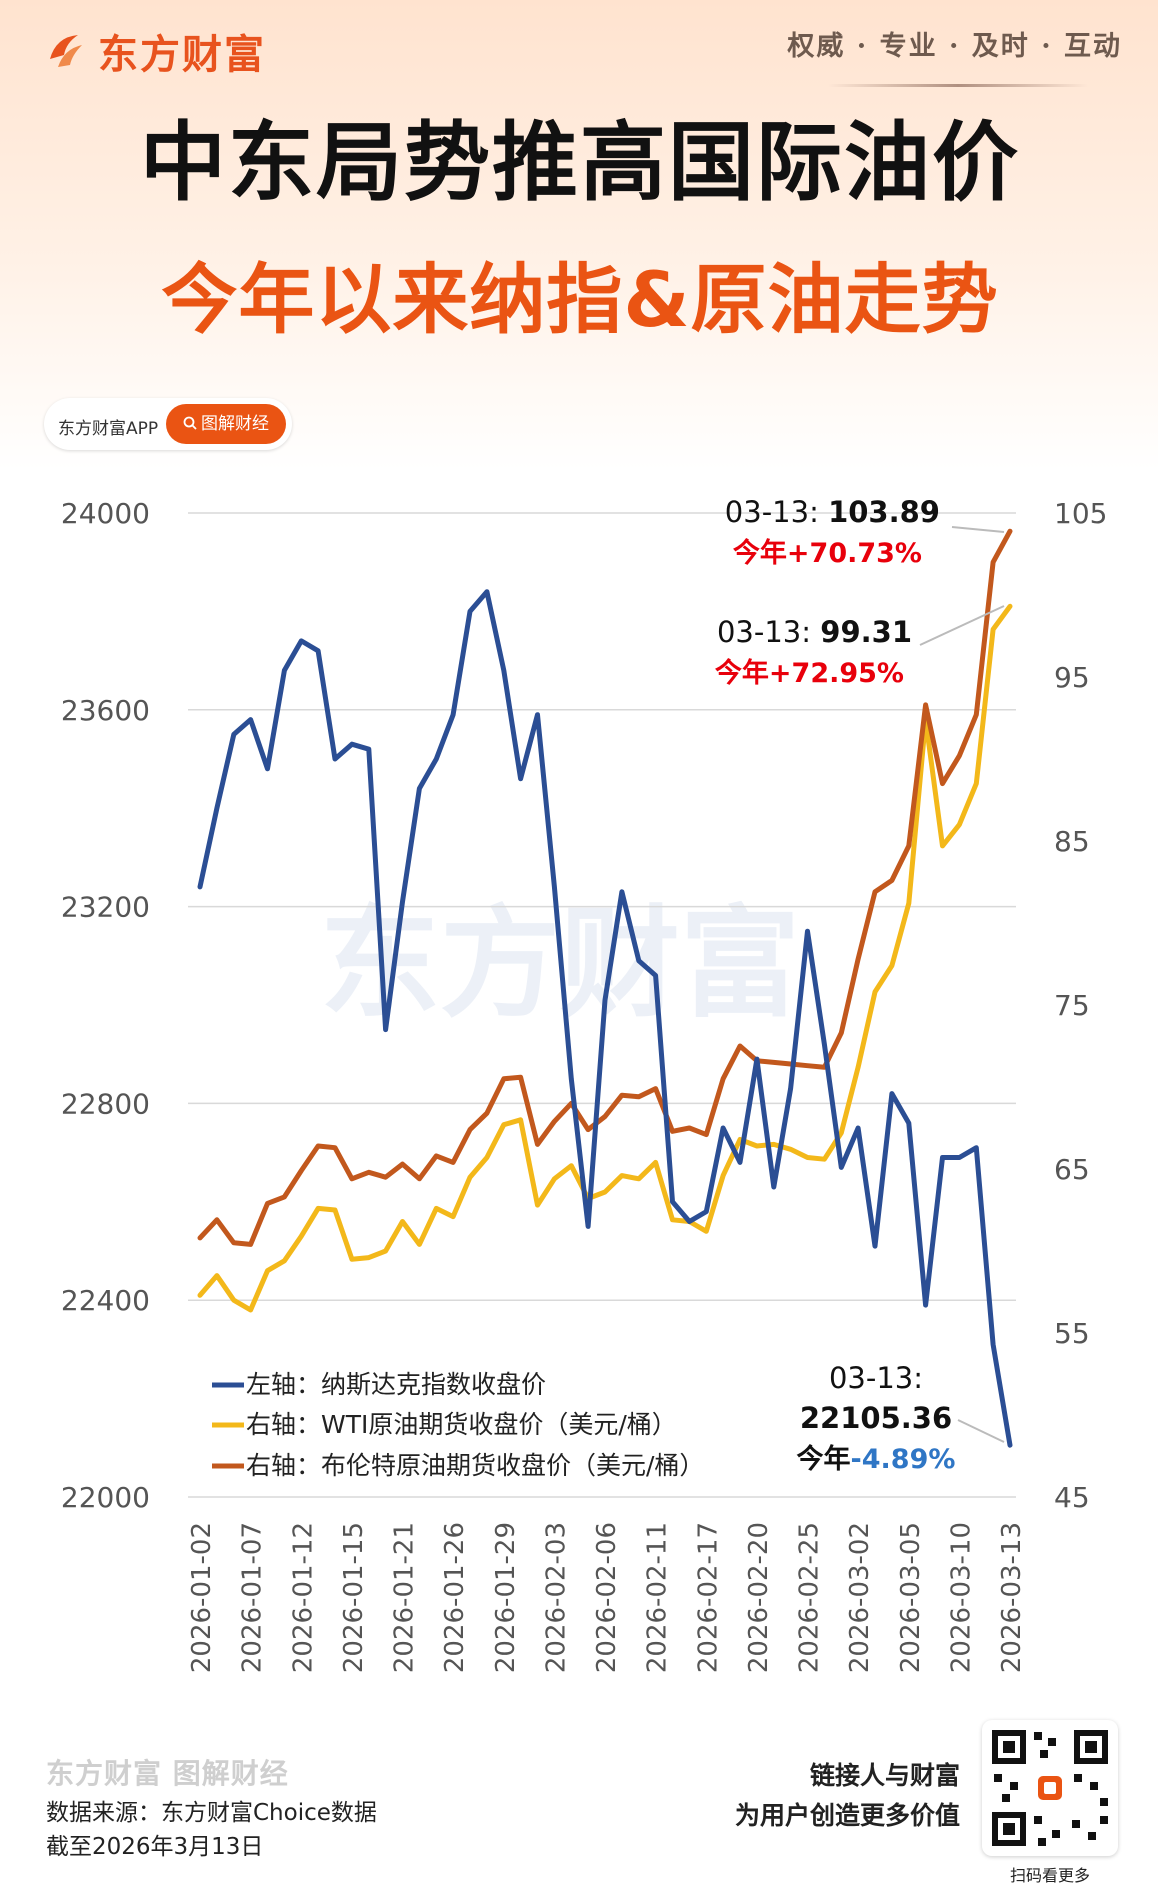 The image size is (1158, 1890). What do you see at coordinates (981, 1431) in the screenshot?
I see `annotation-nasdaq-leader` at bounding box center [981, 1431].